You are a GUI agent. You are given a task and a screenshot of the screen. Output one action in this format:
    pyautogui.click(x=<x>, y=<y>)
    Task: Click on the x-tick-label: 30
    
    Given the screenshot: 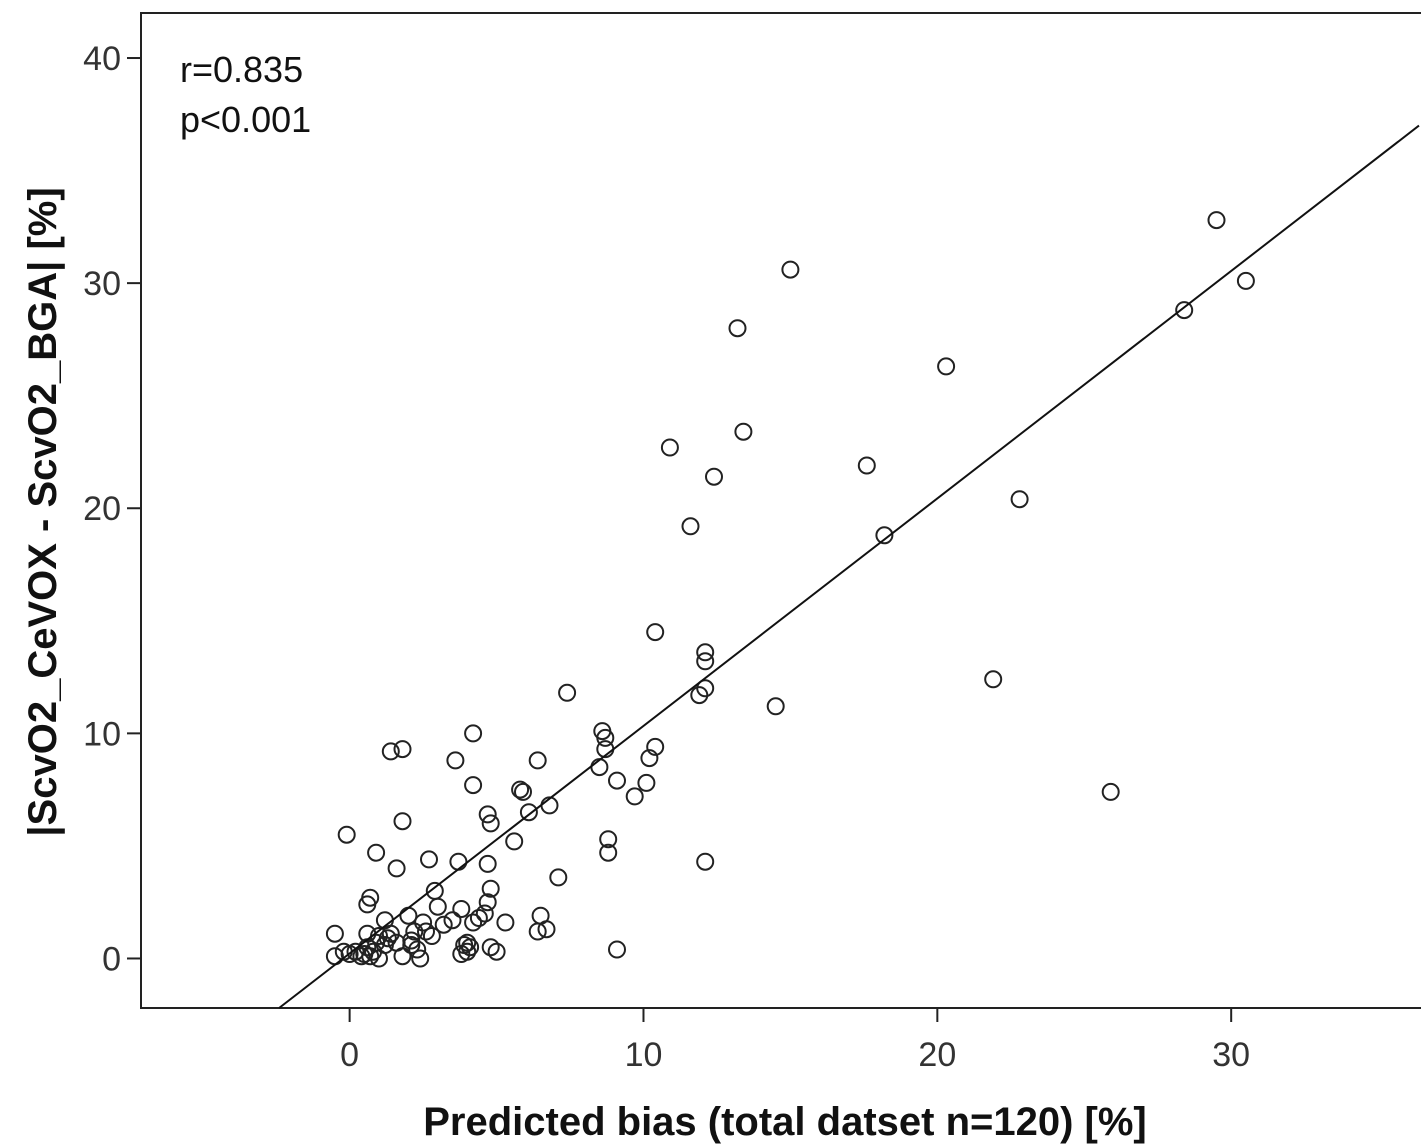 What is the action you would take?
    pyautogui.click(x=1231, y=1055)
    